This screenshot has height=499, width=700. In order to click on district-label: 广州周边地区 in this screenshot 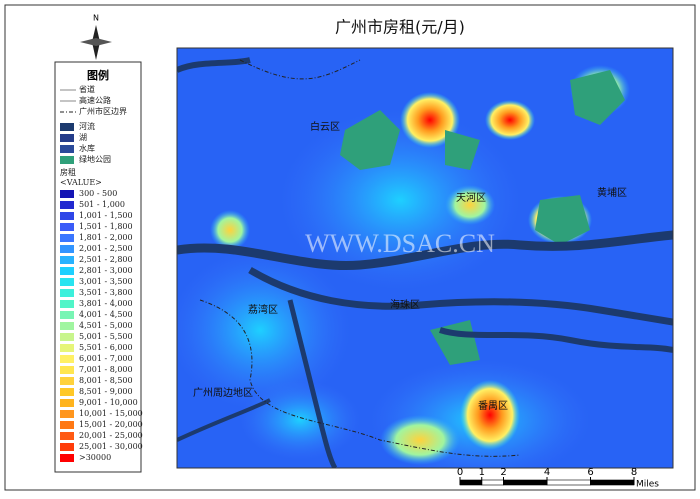, I will do `click(223, 392)`.